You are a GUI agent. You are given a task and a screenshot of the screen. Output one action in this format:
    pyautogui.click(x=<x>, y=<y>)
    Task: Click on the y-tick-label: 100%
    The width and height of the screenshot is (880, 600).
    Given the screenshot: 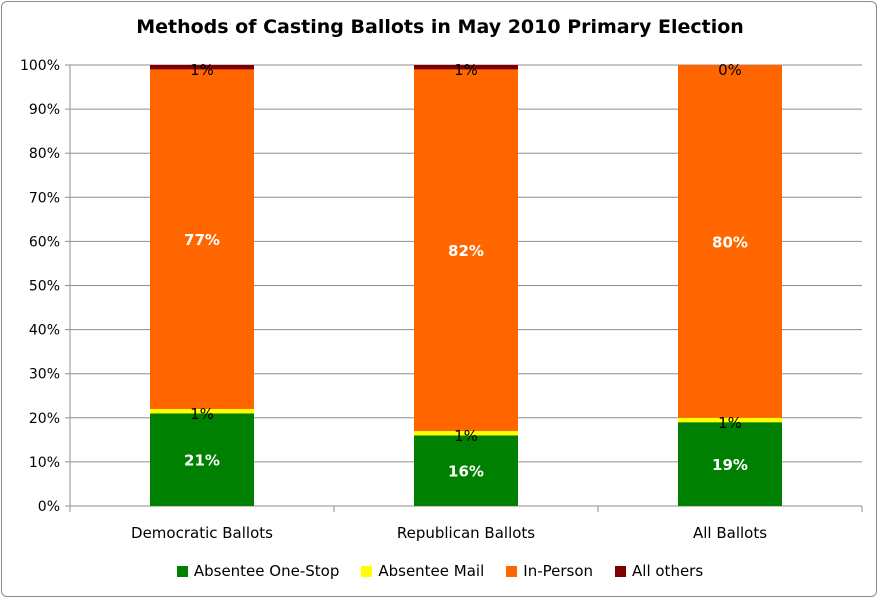 What is the action you would take?
    pyautogui.click(x=40, y=66)
    